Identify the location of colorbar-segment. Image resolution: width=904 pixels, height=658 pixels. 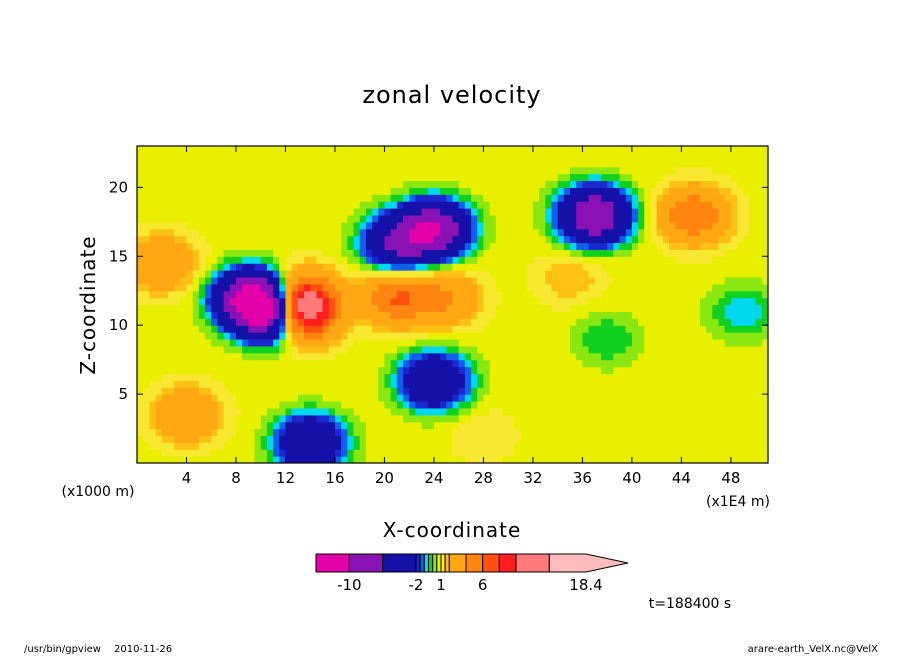
(435, 563).